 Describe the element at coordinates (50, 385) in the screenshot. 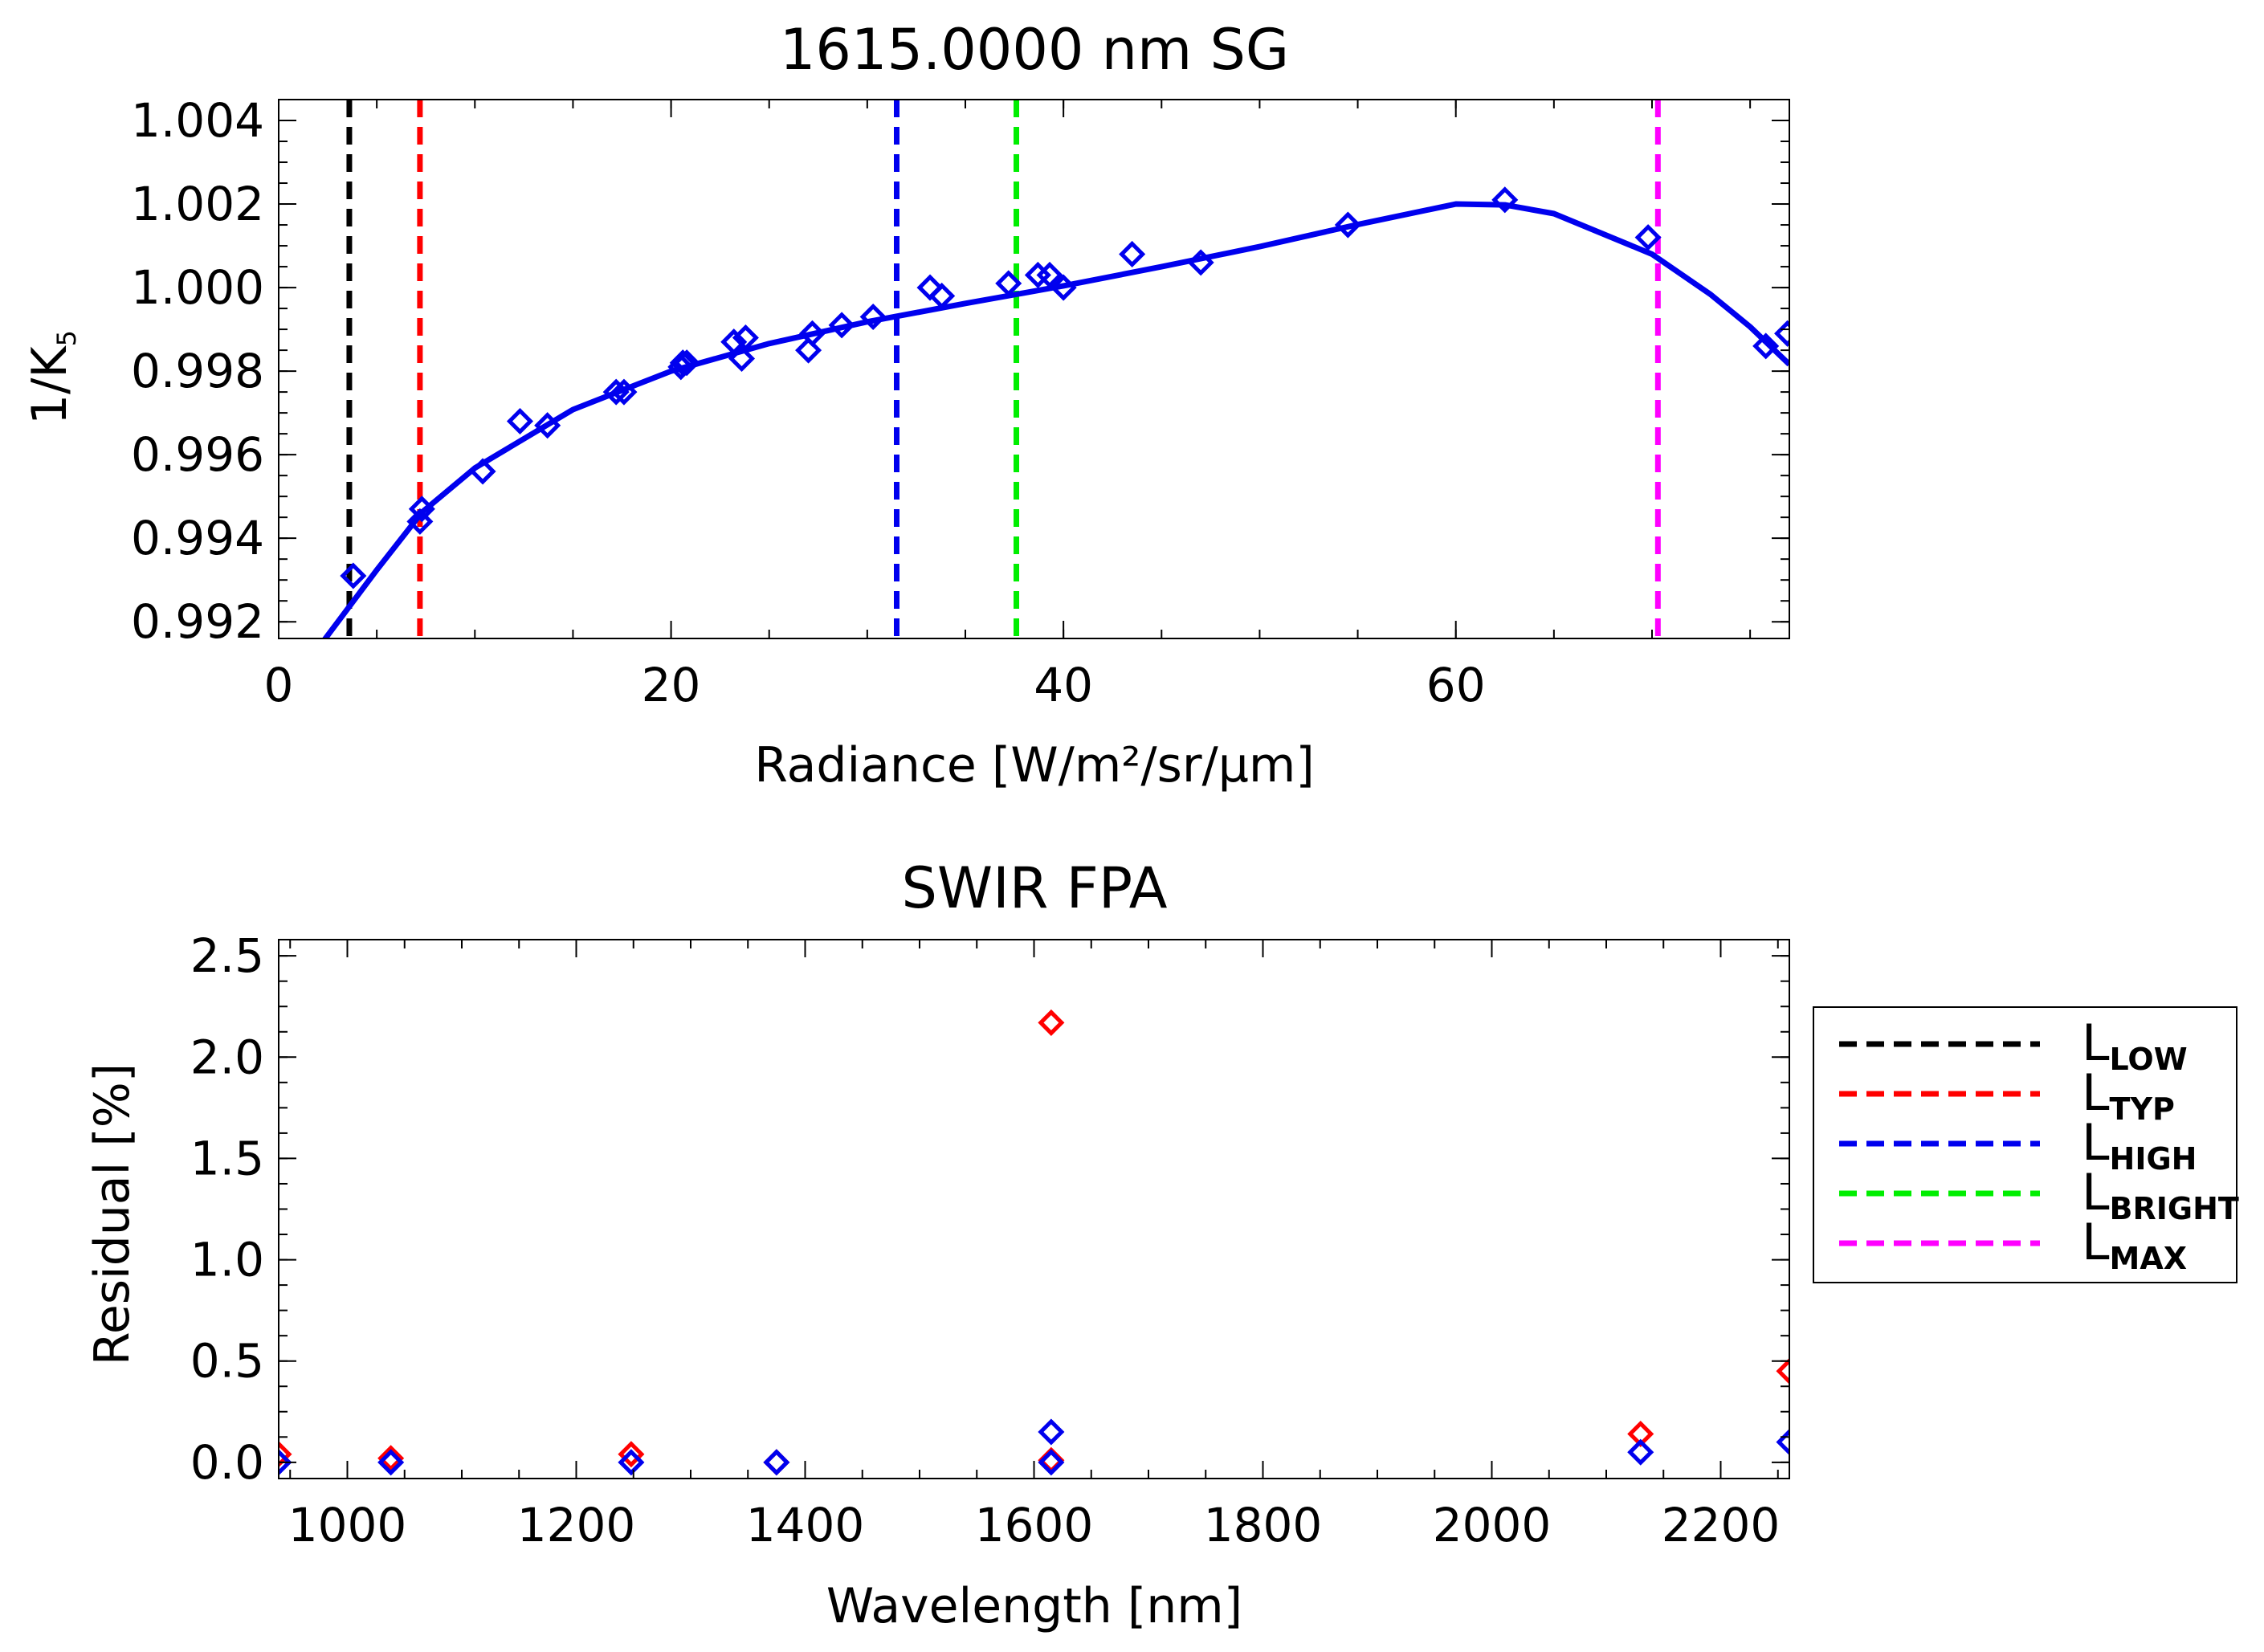

I see `y-axis-label-main: 1/K` at that location.